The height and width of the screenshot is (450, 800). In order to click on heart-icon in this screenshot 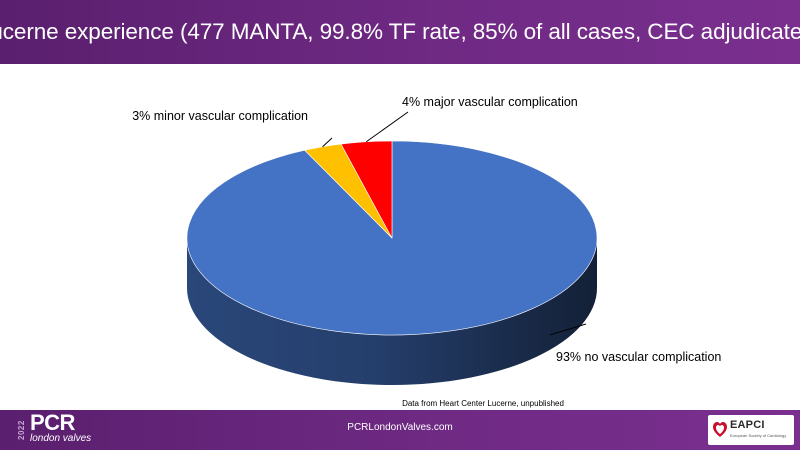, I will do `click(720, 429)`.